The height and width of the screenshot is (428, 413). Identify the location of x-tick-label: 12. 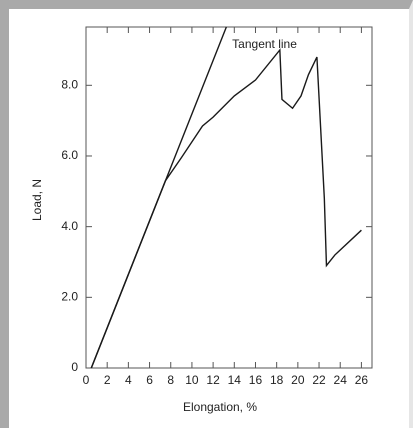
(213, 380).